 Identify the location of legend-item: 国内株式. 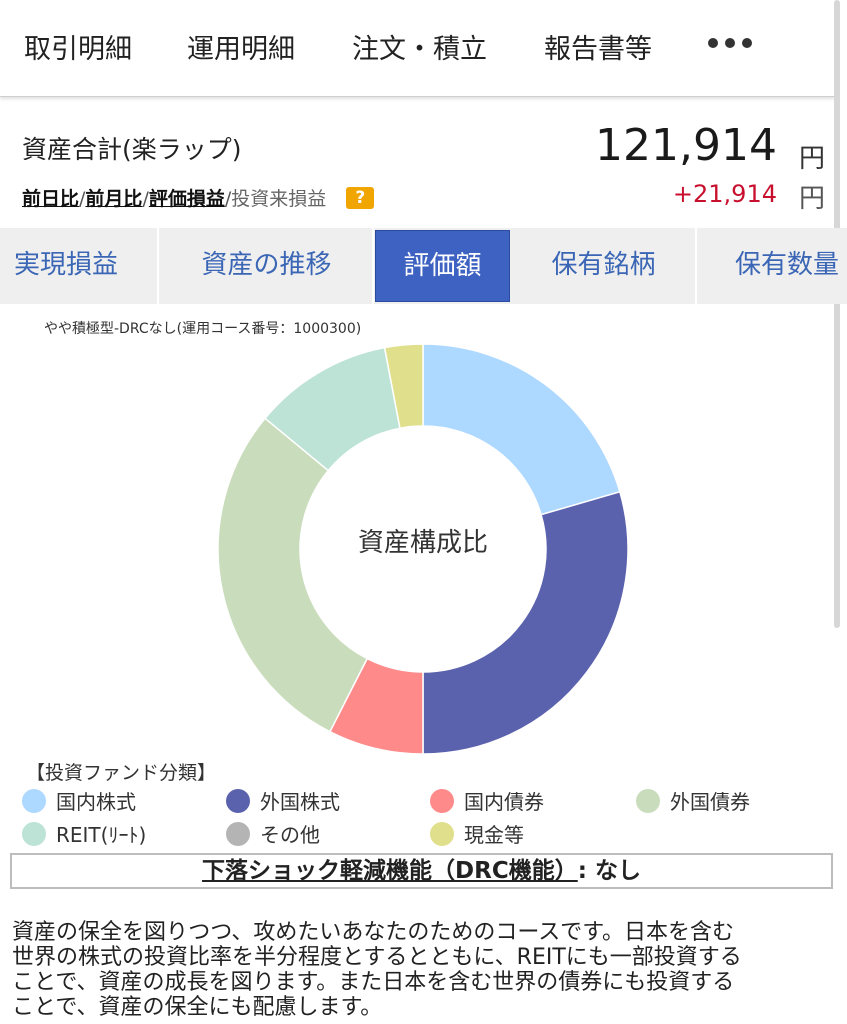
(79, 800).